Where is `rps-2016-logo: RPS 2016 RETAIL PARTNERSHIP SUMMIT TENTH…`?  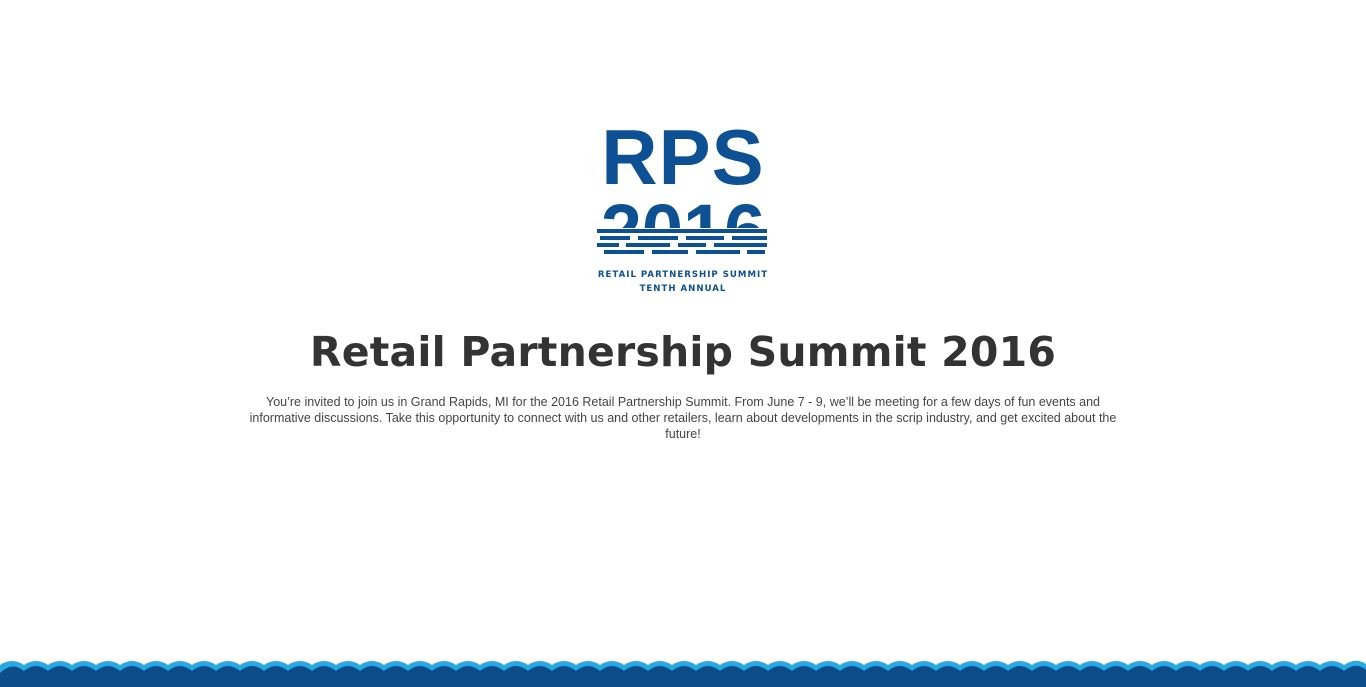 rps-2016-logo: RPS 2016 RETAIL PARTNERSHIP SUMMIT TENTH… is located at coordinates (683, 208).